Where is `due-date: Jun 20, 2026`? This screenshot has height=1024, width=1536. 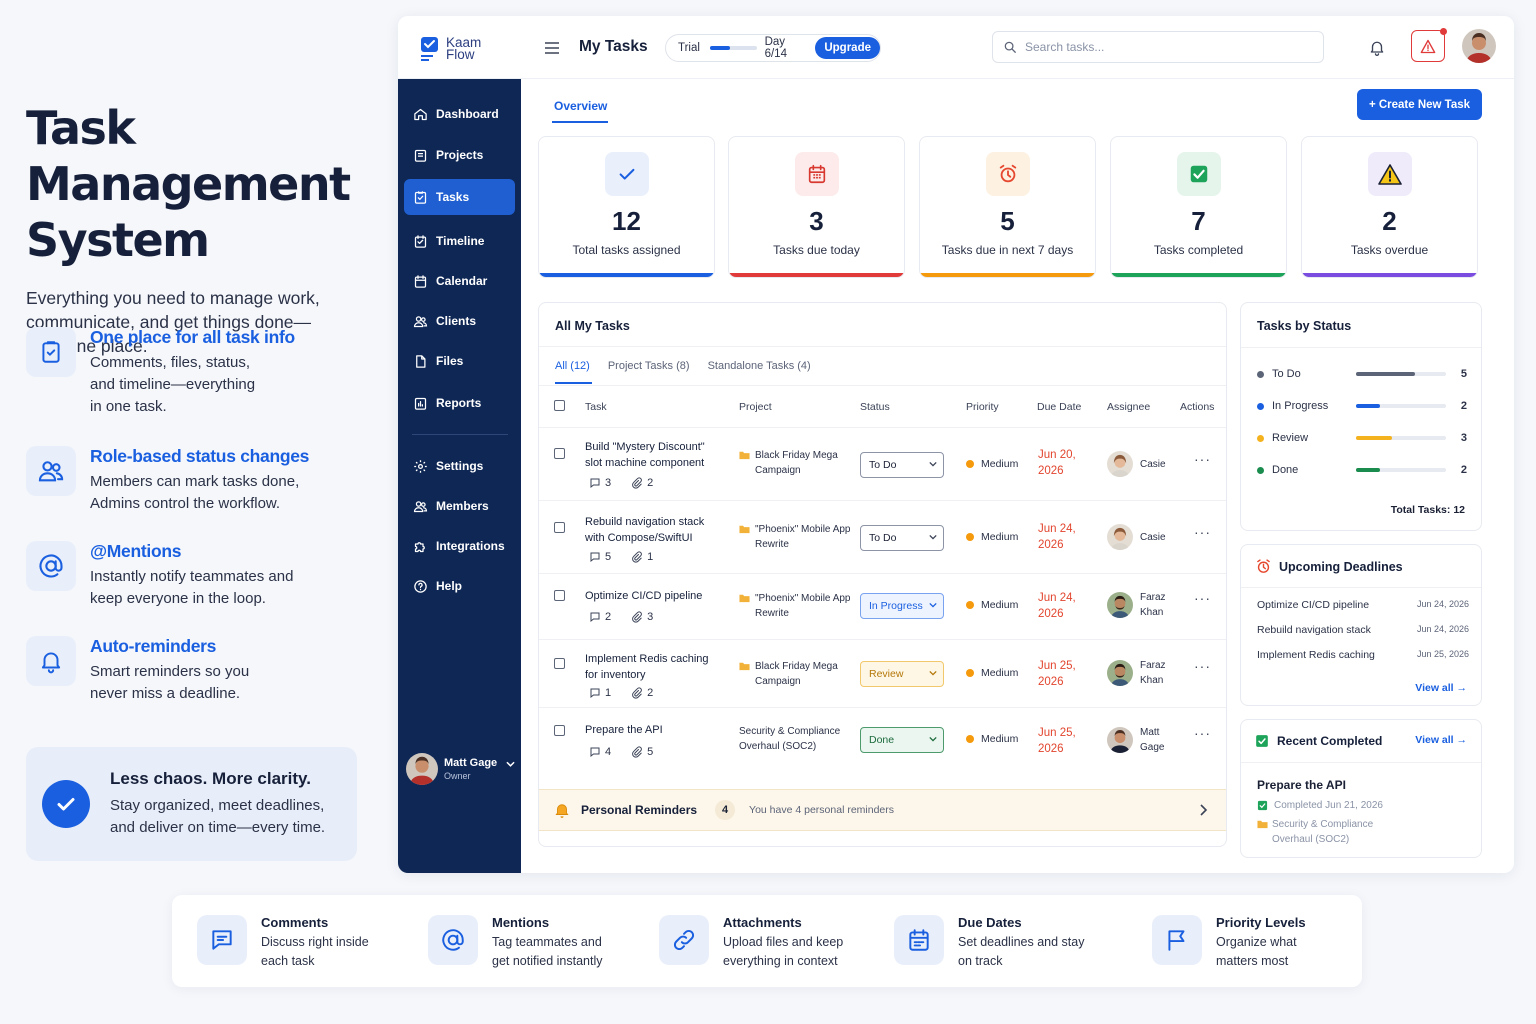 due-date: Jun 20, 2026 is located at coordinates (1057, 463).